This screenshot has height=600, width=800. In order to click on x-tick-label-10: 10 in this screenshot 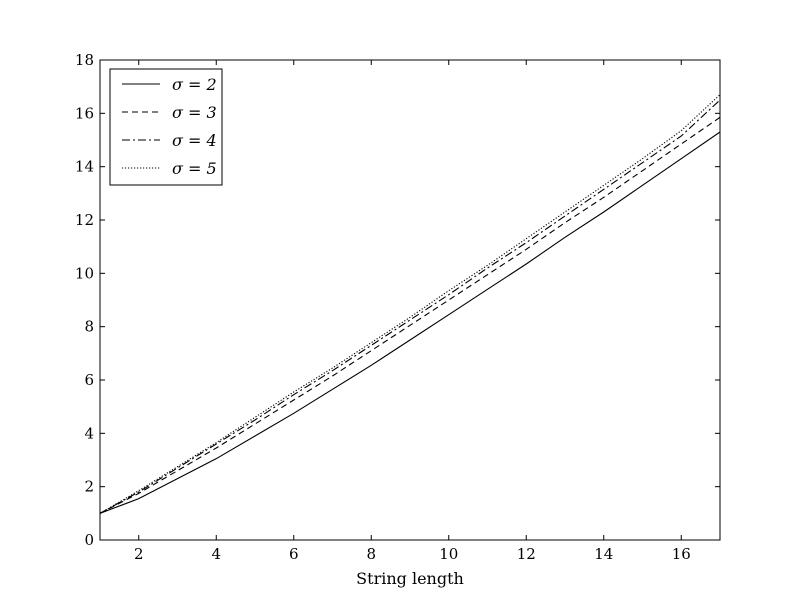, I will do `click(448, 554)`.